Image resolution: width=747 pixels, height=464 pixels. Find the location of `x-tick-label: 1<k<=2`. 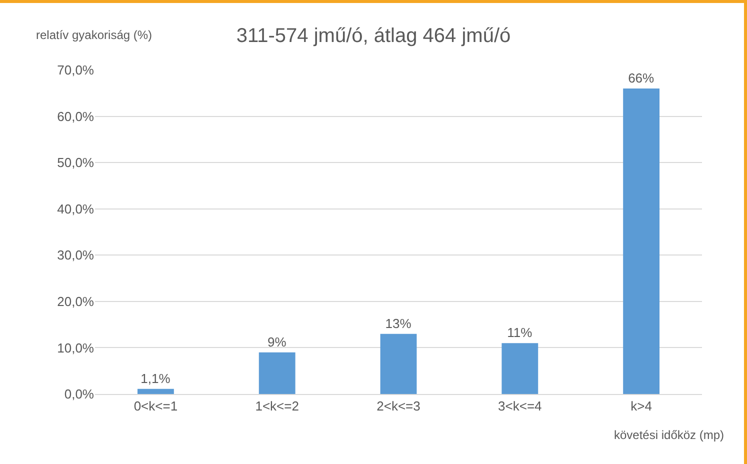

x-tick-label: 1<k<=2 is located at coordinates (277, 406).